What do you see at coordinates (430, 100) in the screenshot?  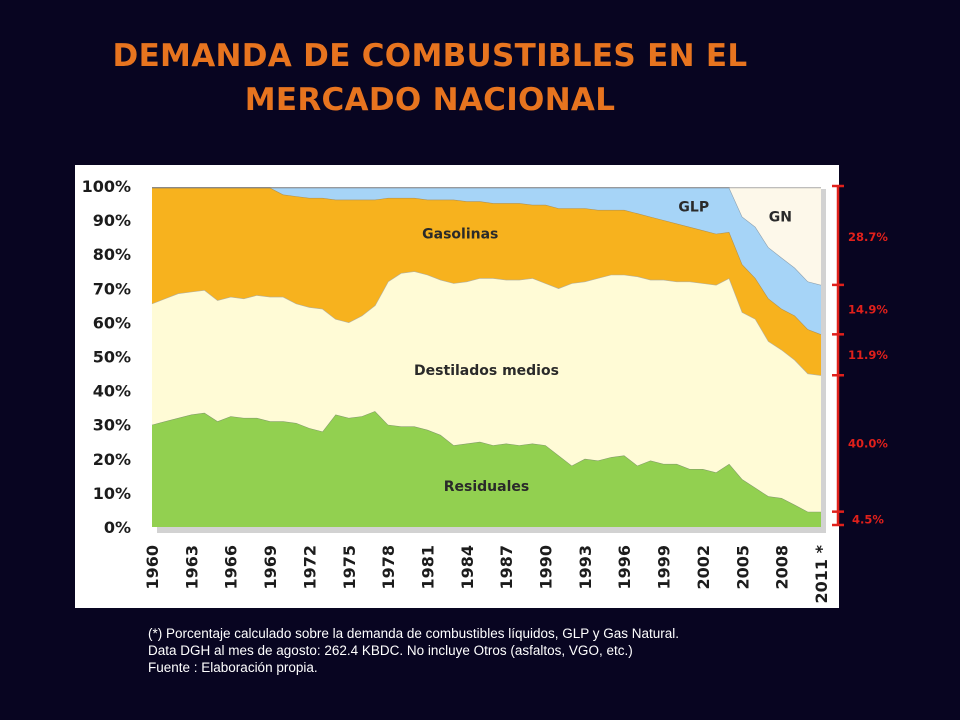 I see `title-line-2: MERCADO NACIONAL` at bounding box center [430, 100].